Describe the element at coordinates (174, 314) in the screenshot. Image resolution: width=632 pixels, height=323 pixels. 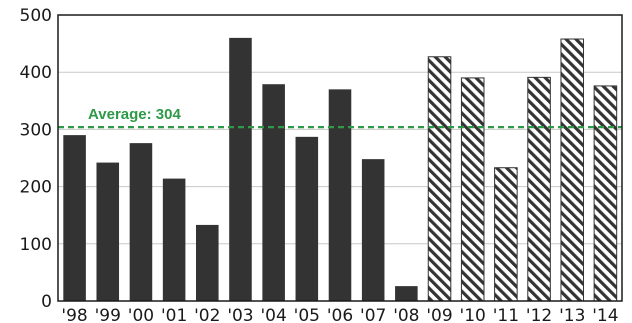
I see `x-tick-label: '01` at that location.